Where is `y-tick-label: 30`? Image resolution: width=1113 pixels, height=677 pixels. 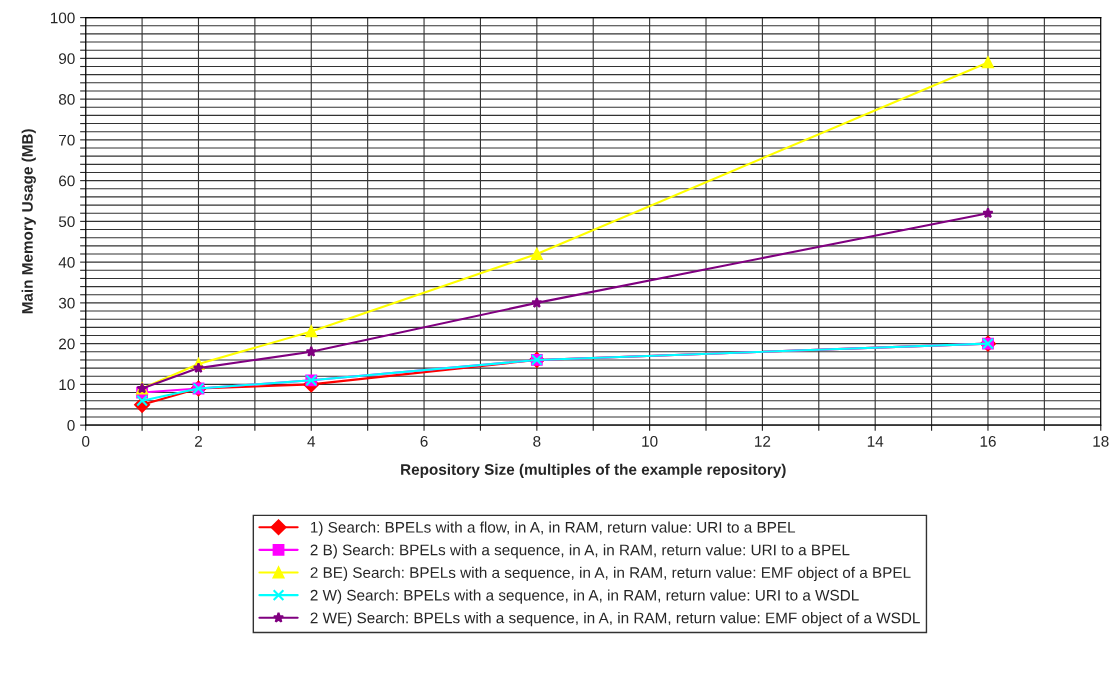
y-tick-label: 30 is located at coordinates (66, 303).